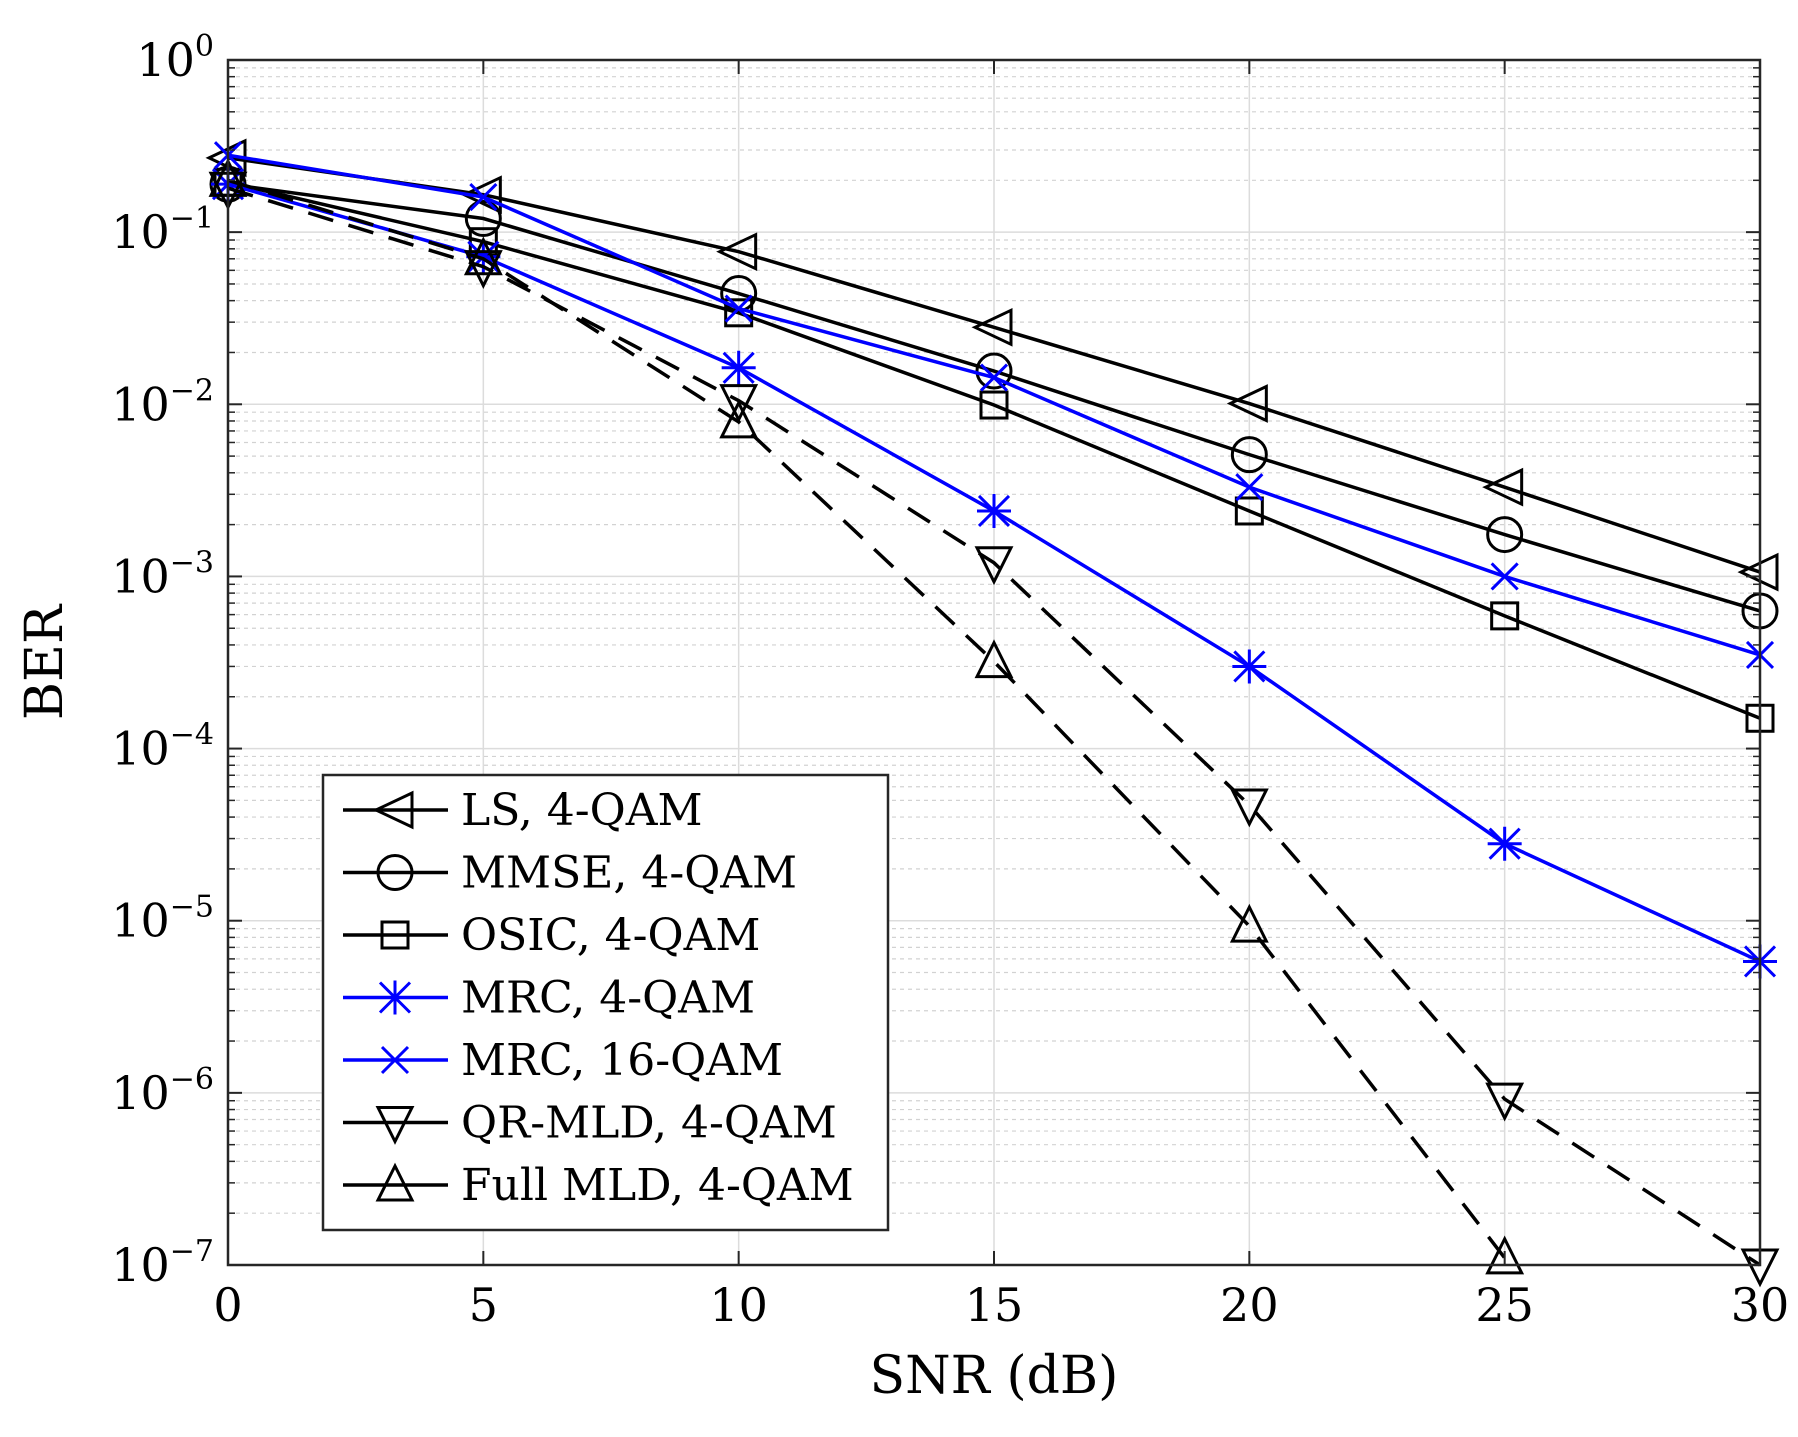  Describe the element at coordinates (45, 661) in the screenshot. I see `y-axis-label: BER` at that location.